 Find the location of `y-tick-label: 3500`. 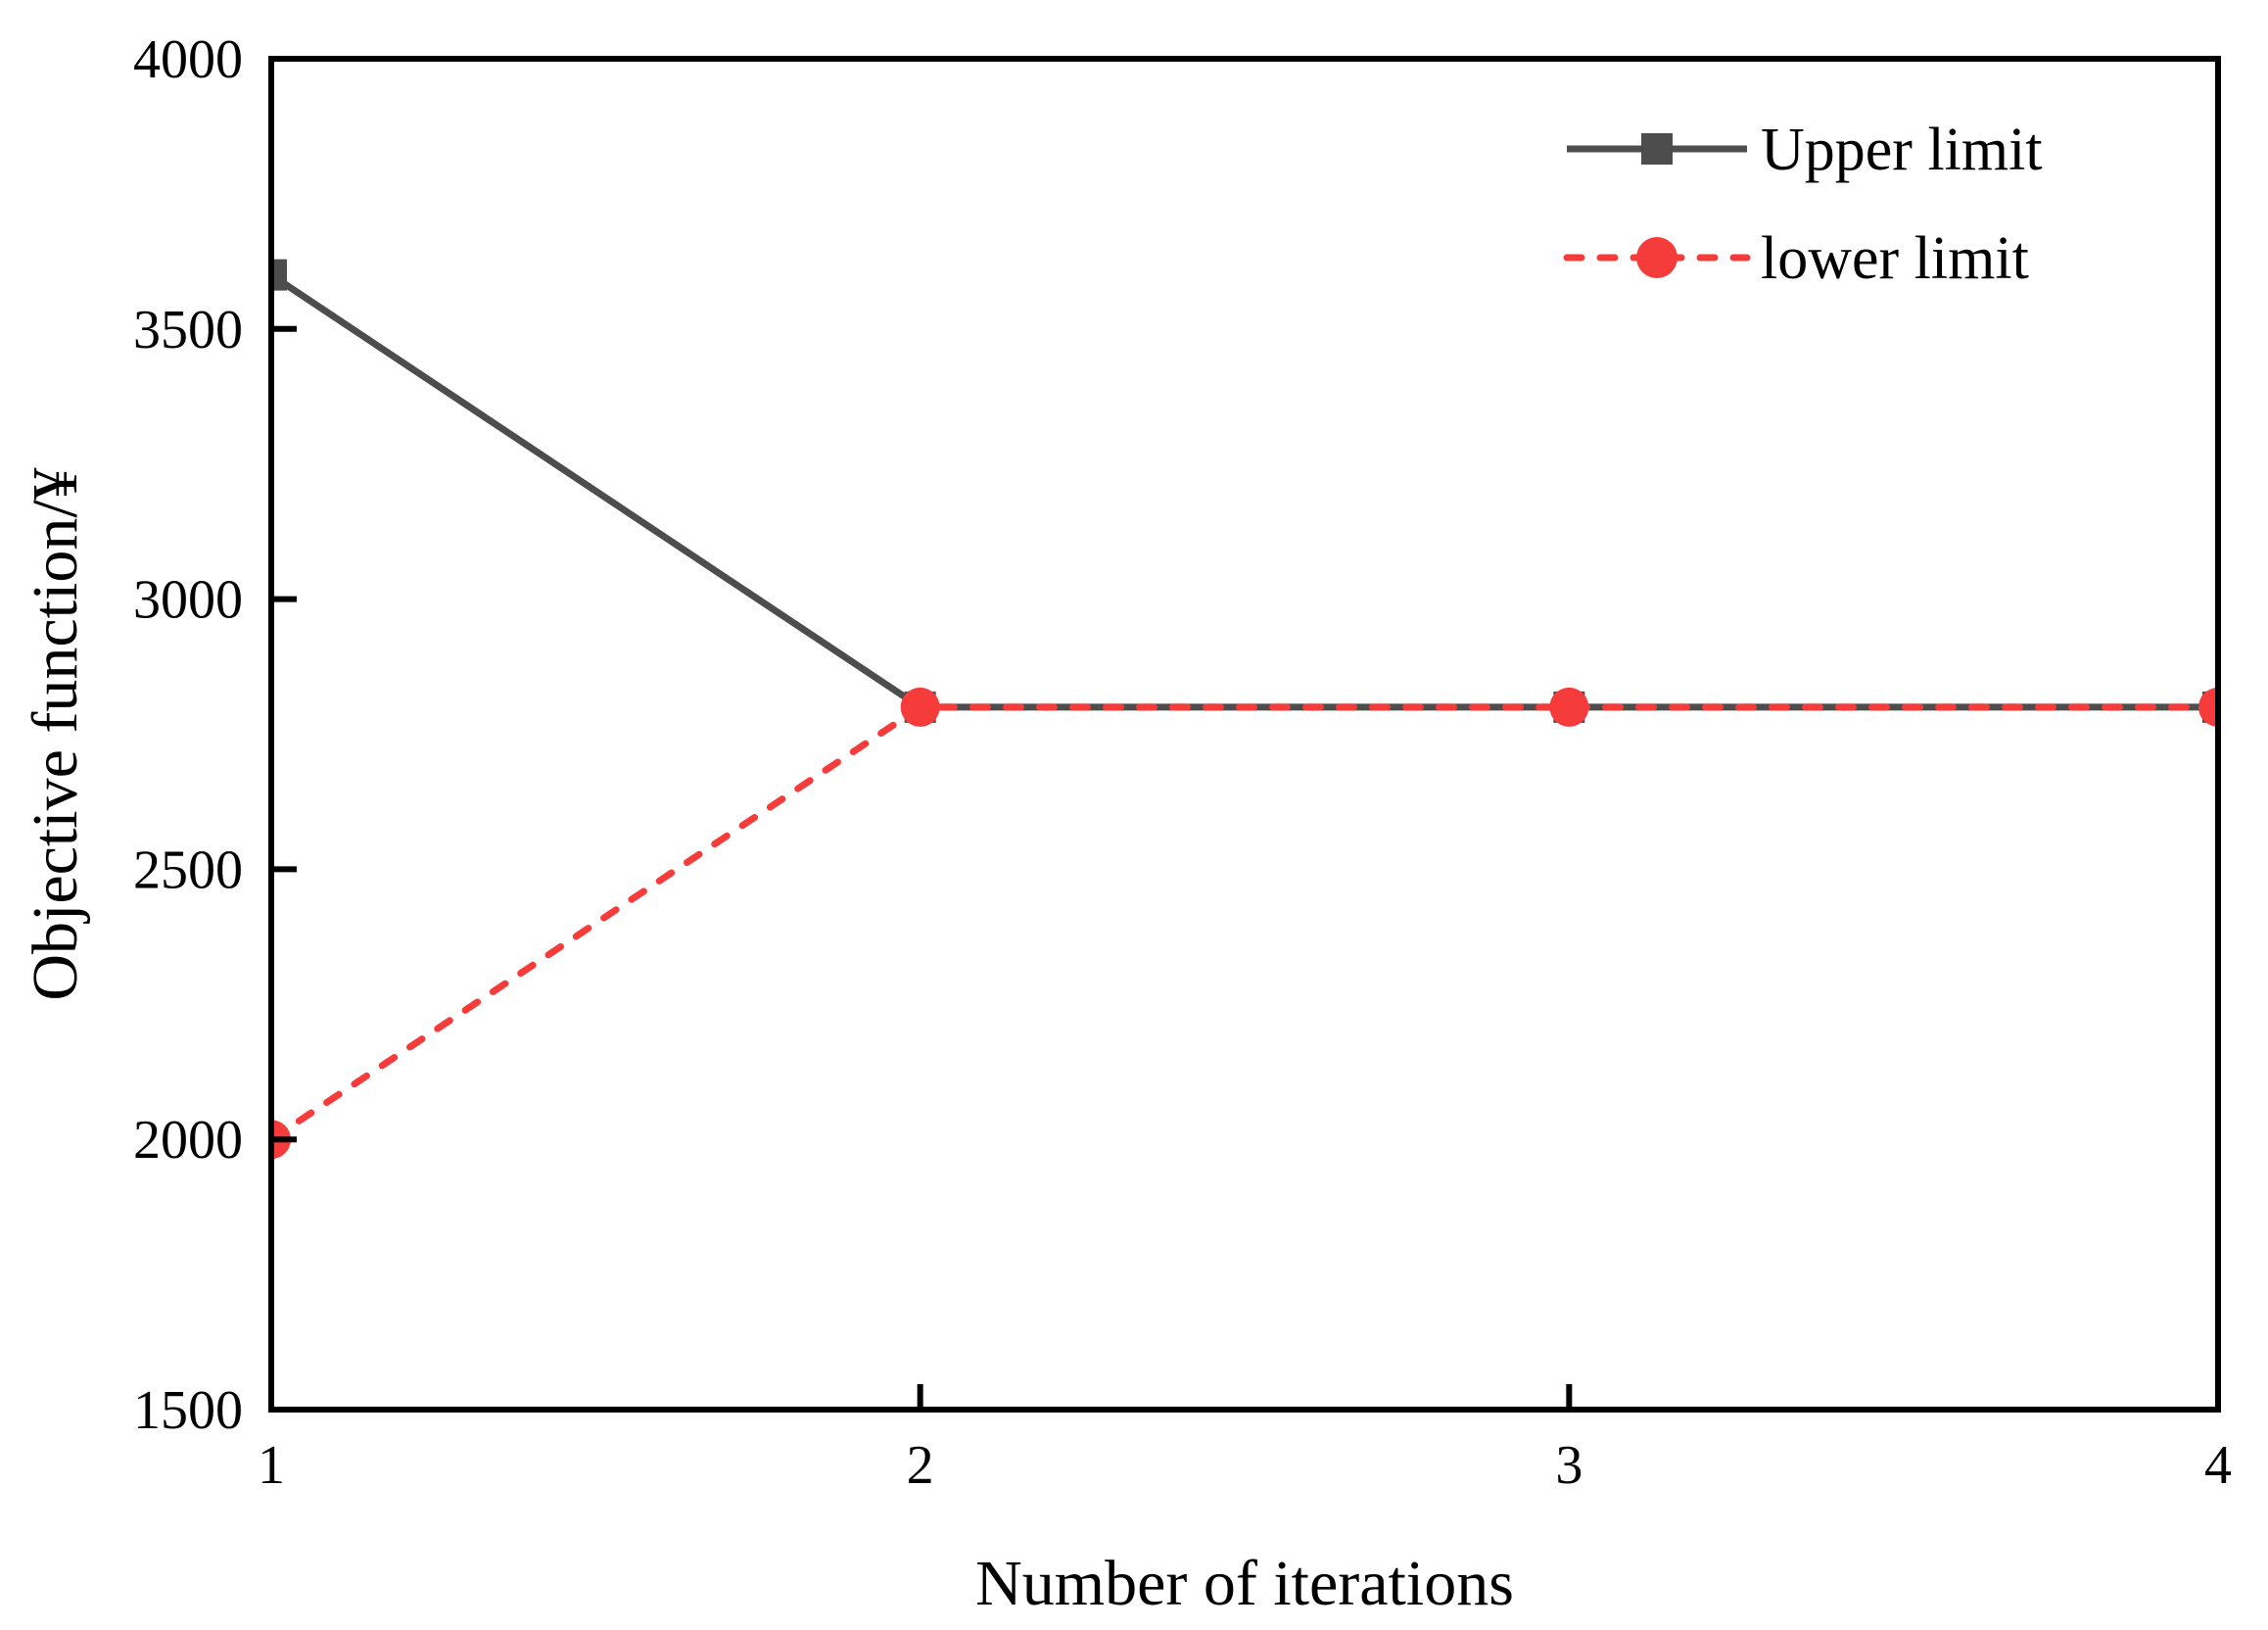

y-tick-label: 3500 is located at coordinates (188, 330).